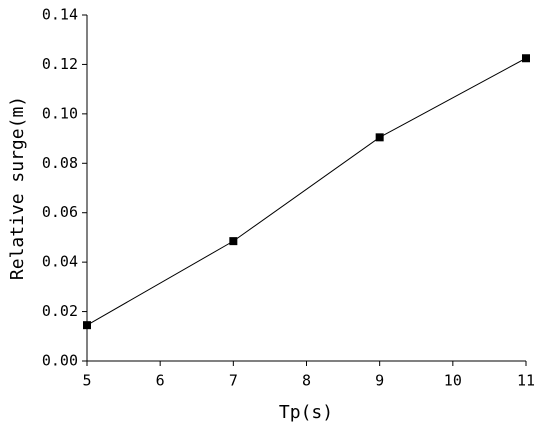 The width and height of the screenshot is (550, 434). Describe the element at coordinates (60, 311) in the screenshot. I see `y-tick-label: 0.02` at that location.